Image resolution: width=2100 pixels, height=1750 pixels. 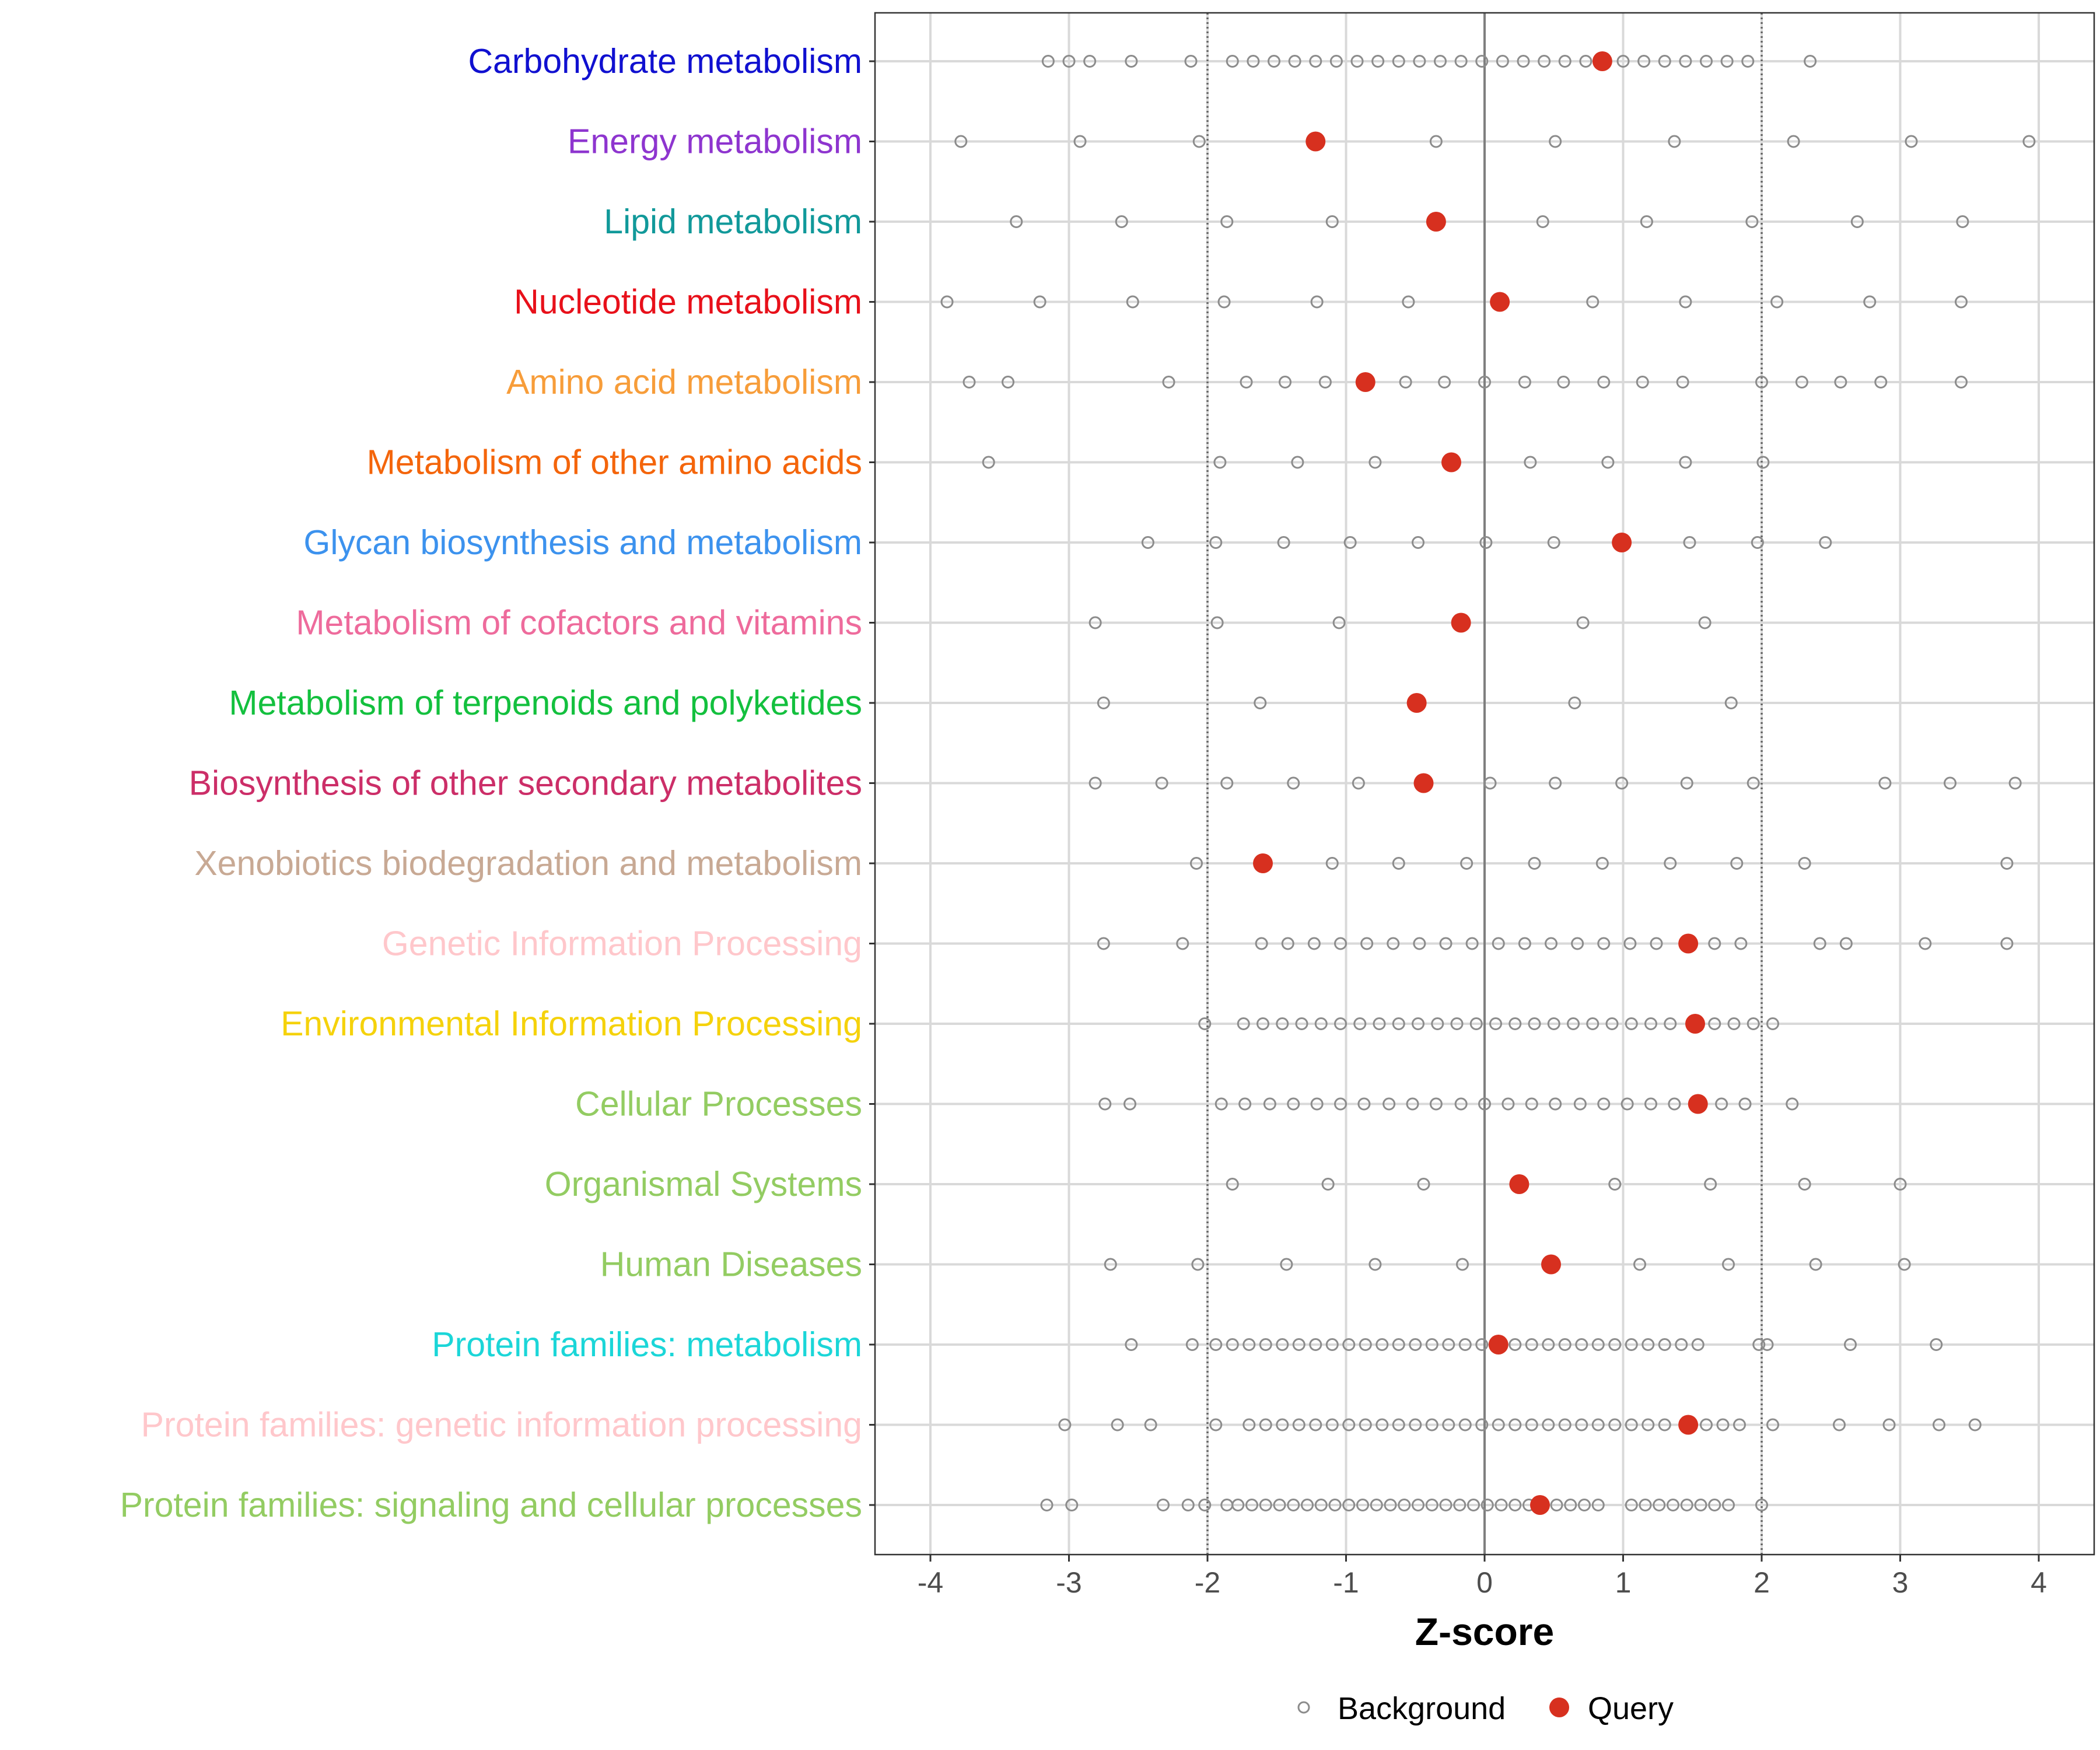 What do you see at coordinates (1485, 1708) in the screenshot?
I see `legend: Background Query` at bounding box center [1485, 1708].